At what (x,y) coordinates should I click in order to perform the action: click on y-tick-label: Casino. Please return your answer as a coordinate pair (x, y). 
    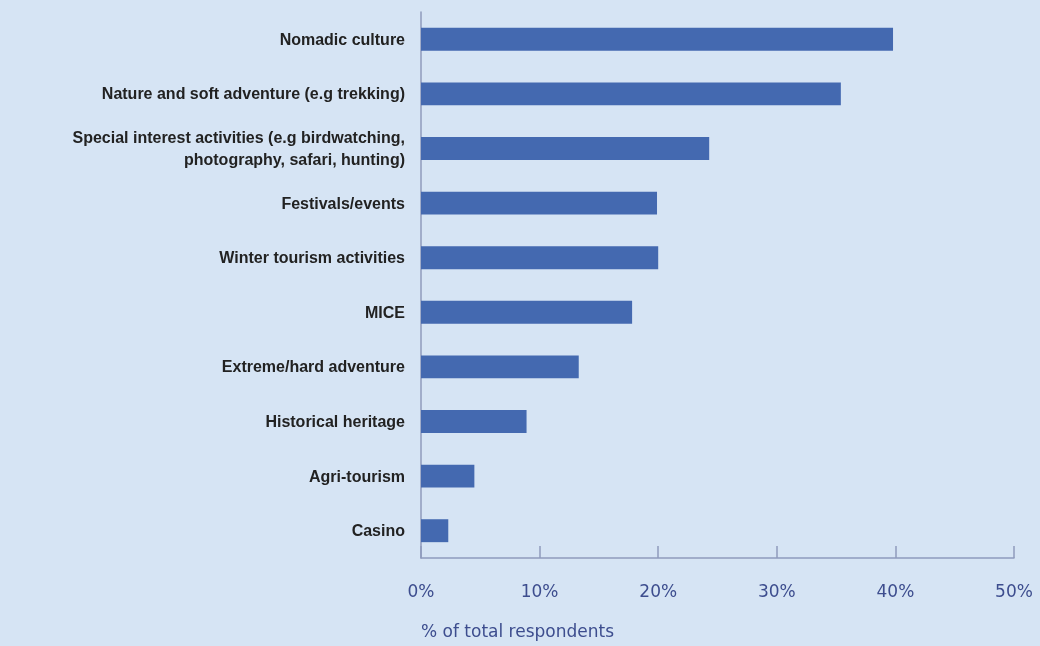
    Looking at the image, I should click on (378, 531).